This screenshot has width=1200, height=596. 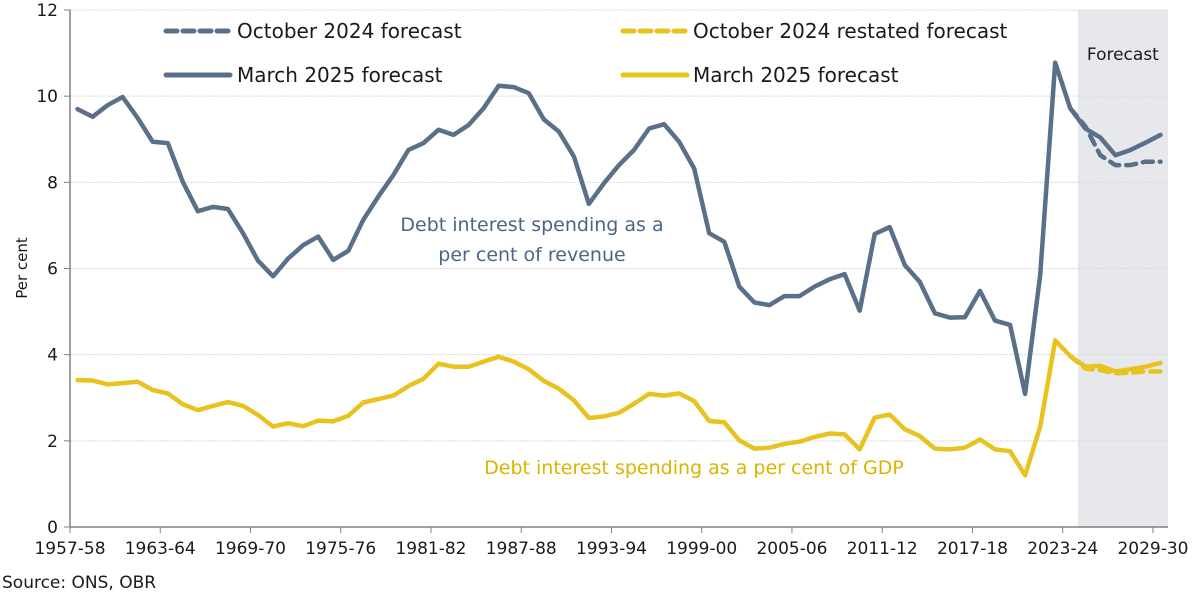 What do you see at coordinates (52, 356) in the screenshot?
I see `y-tick-label: 4` at bounding box center [52, 356].